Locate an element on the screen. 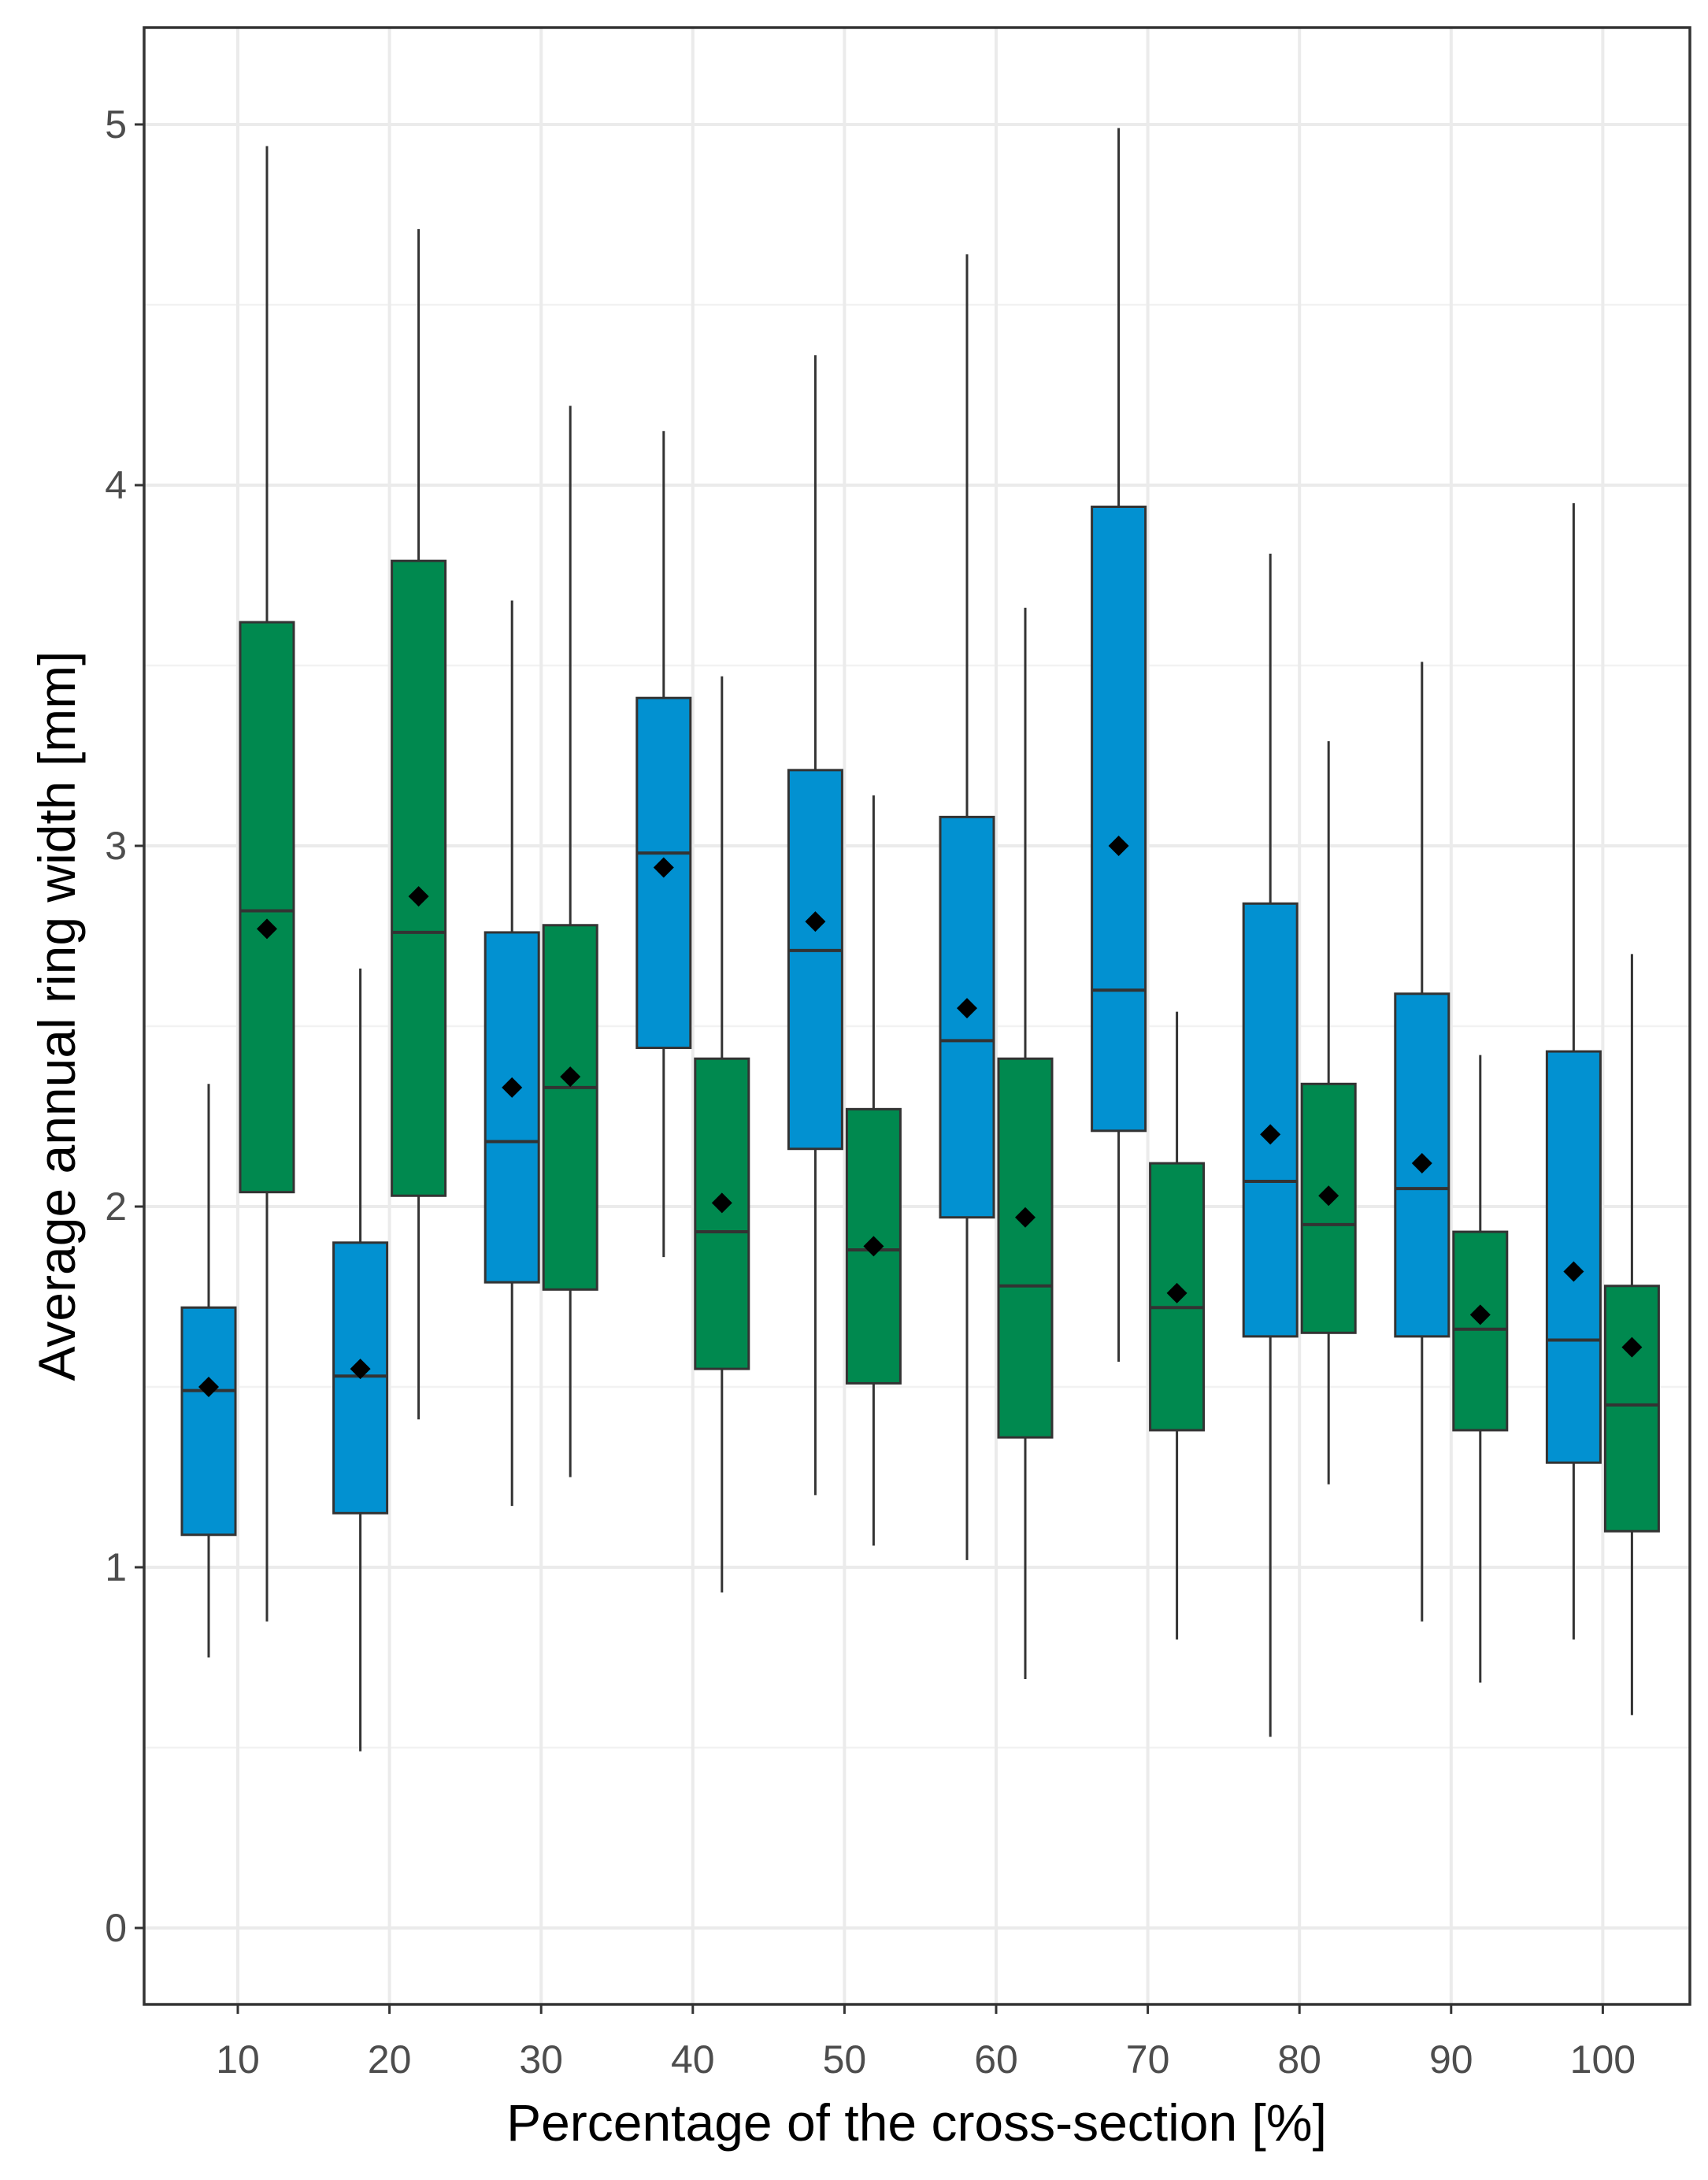 The height and width of the screenshot is (2180, 1708). y-tick-label: 2 is located at coordinates (116, 1207).